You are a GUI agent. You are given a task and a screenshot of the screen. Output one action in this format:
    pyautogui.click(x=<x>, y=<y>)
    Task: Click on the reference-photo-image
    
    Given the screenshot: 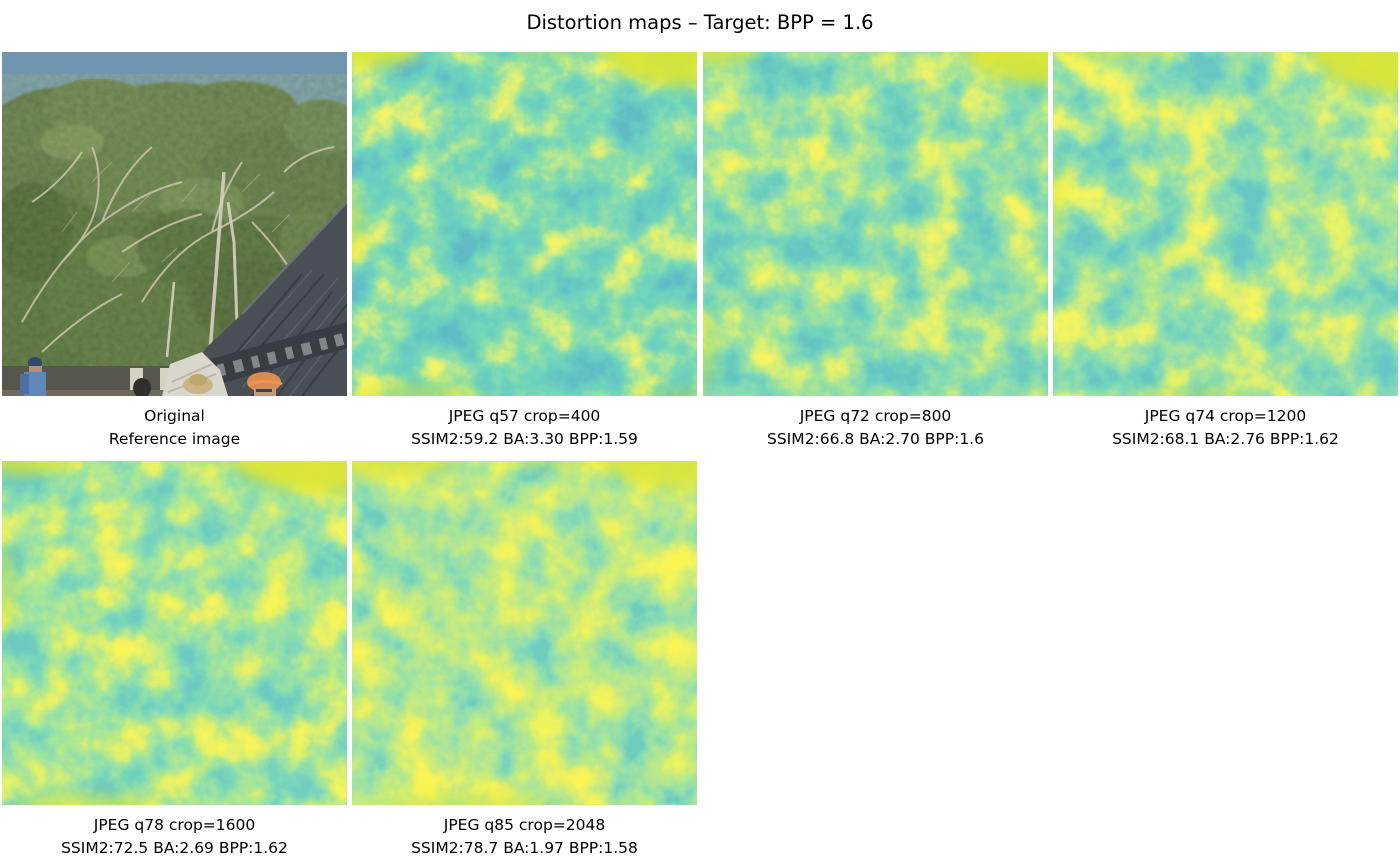 What is the action you would take?
    pyautogui.click(x=174, y=224)
    